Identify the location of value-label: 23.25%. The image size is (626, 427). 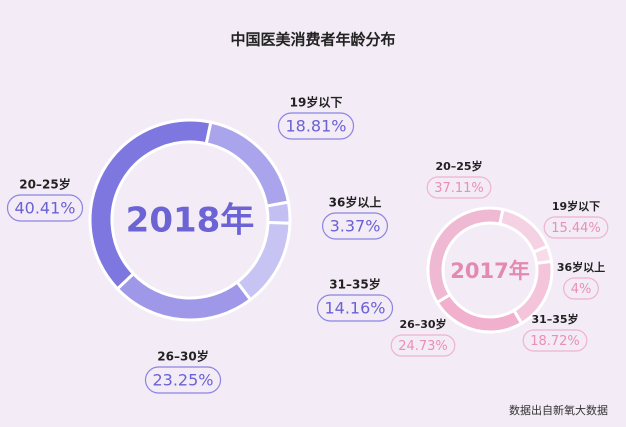
(182, 380).